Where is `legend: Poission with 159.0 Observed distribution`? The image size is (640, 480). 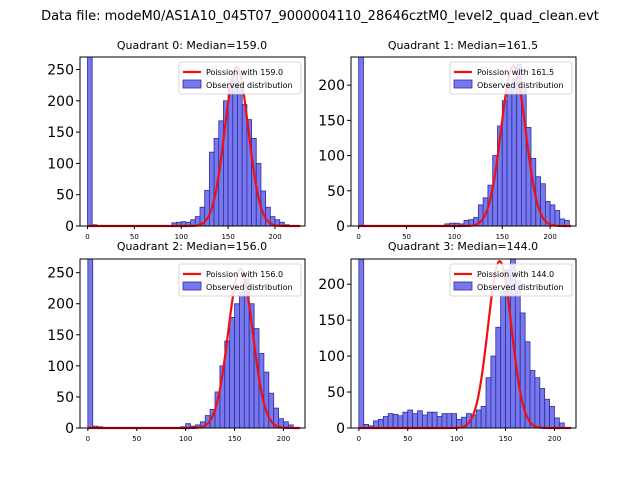
legend: Poission with 159.0 Observed distribution is located at coordinates (240, 78).